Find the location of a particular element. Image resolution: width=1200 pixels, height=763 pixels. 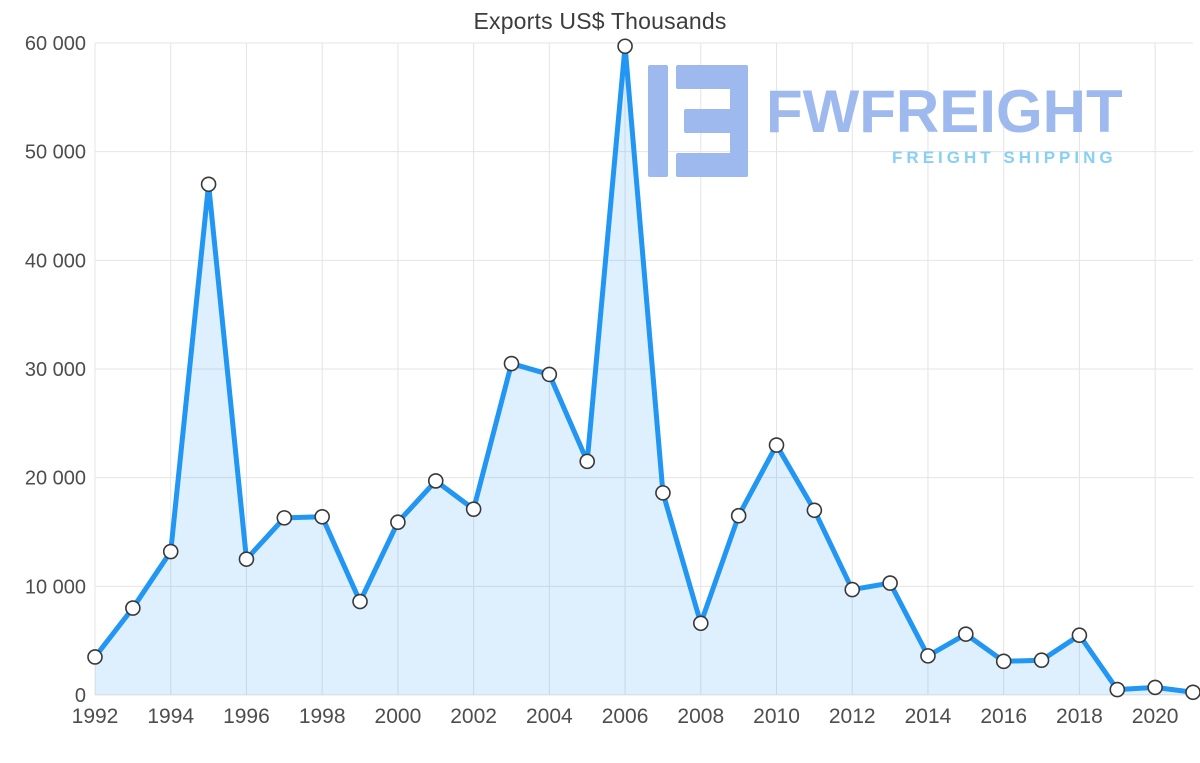

x-axis-tick-label: 2000 is located at coordinates (398, 716).